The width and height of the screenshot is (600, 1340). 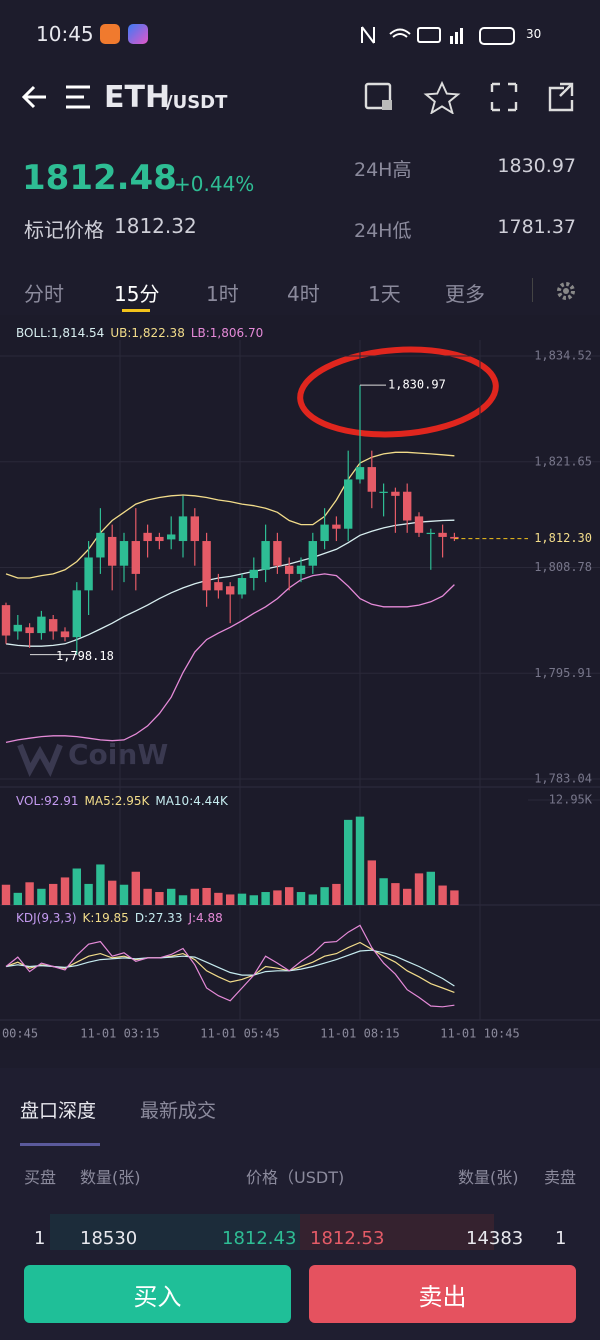 What do you see at coordinates (60, 333) in the screenshot?
I see `boll-legend: BOLL:1,814.54` at bounding box center [60, 333].